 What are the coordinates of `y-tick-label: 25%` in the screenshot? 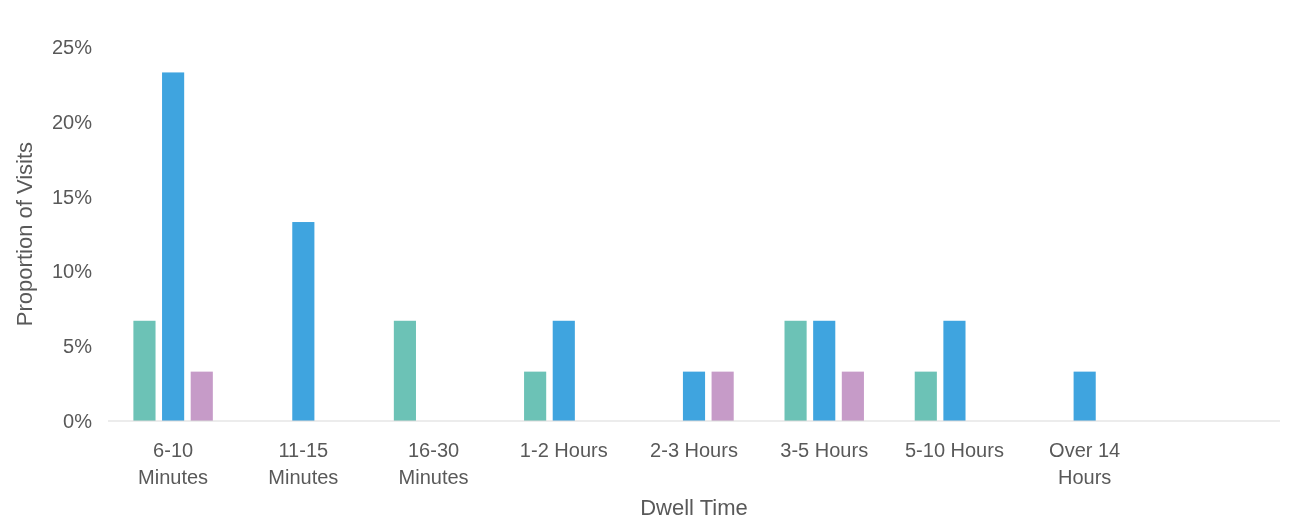 It's located at (72, 47).